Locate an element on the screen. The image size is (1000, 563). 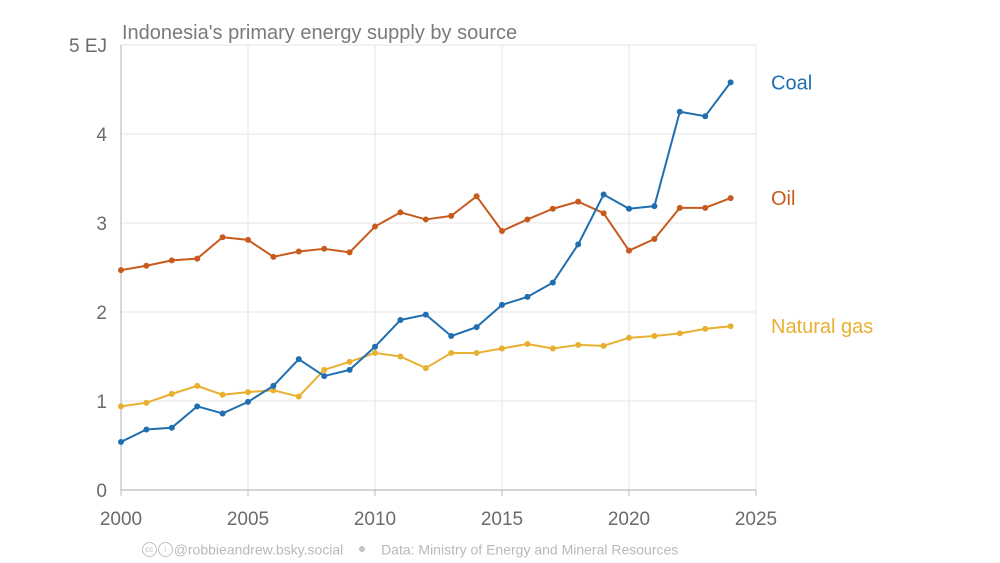
cc-license-icon: cc is located at coordinates (149, 549).